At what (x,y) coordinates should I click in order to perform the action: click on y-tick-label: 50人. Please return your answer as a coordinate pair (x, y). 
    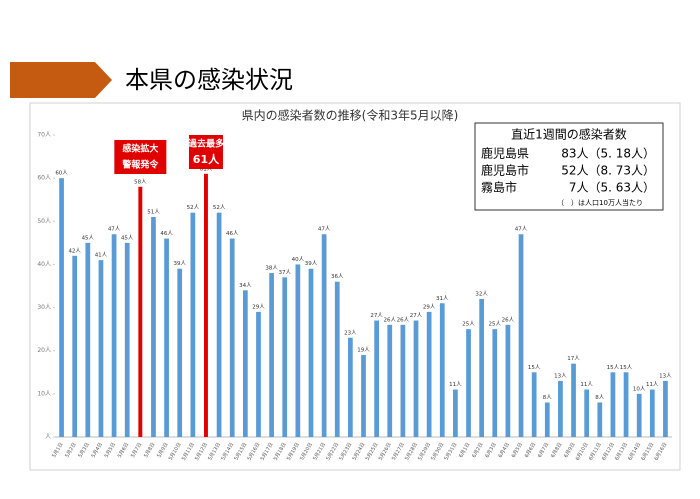
    Looking at the image, I should click on (44, 221).